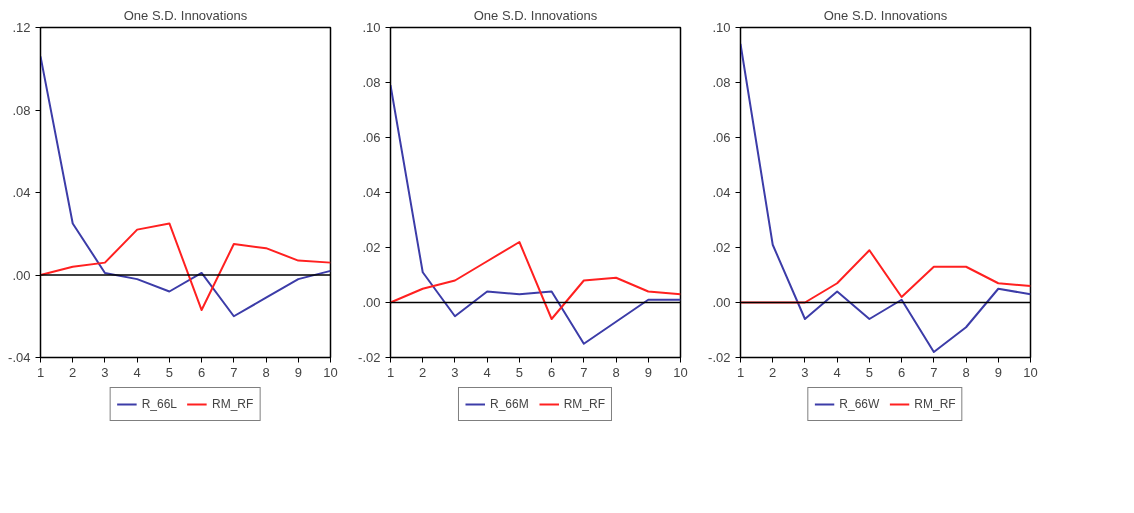 Image resolution: width=1134 pixels, height=513 pixels. What do you see at coordinates (159, 404) in the screenshot?
I see `legend-label: R_66L` at bounding box center [159, 404].